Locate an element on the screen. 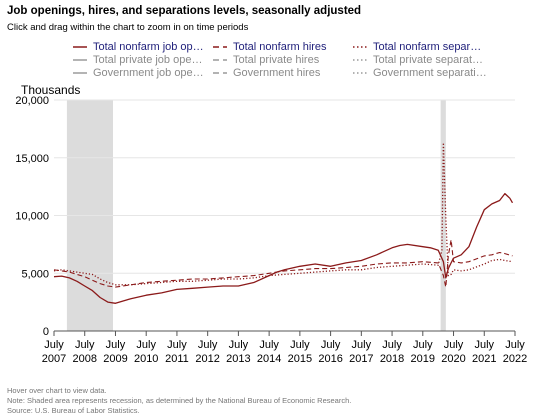 This screenshot has height=418, width=540. x-tick-label-year: 2018 is located at coordinates (392, 359).